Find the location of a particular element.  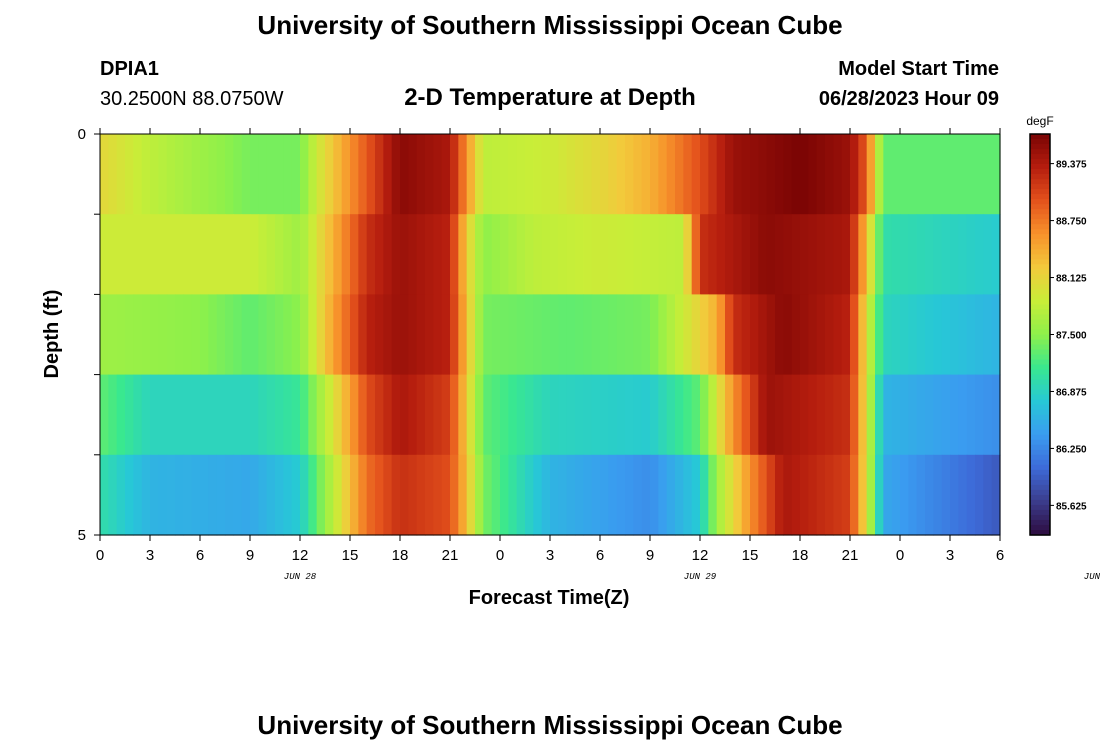

x-tick-label: 12 is located at coordinates (700, 555).